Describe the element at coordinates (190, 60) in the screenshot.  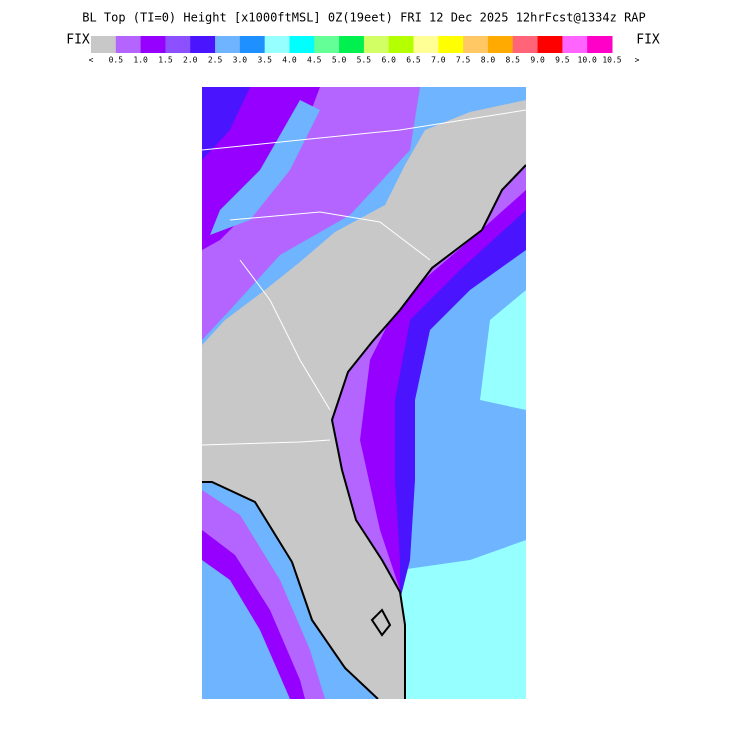
I see `colorbar-label: 2.0` at that location.